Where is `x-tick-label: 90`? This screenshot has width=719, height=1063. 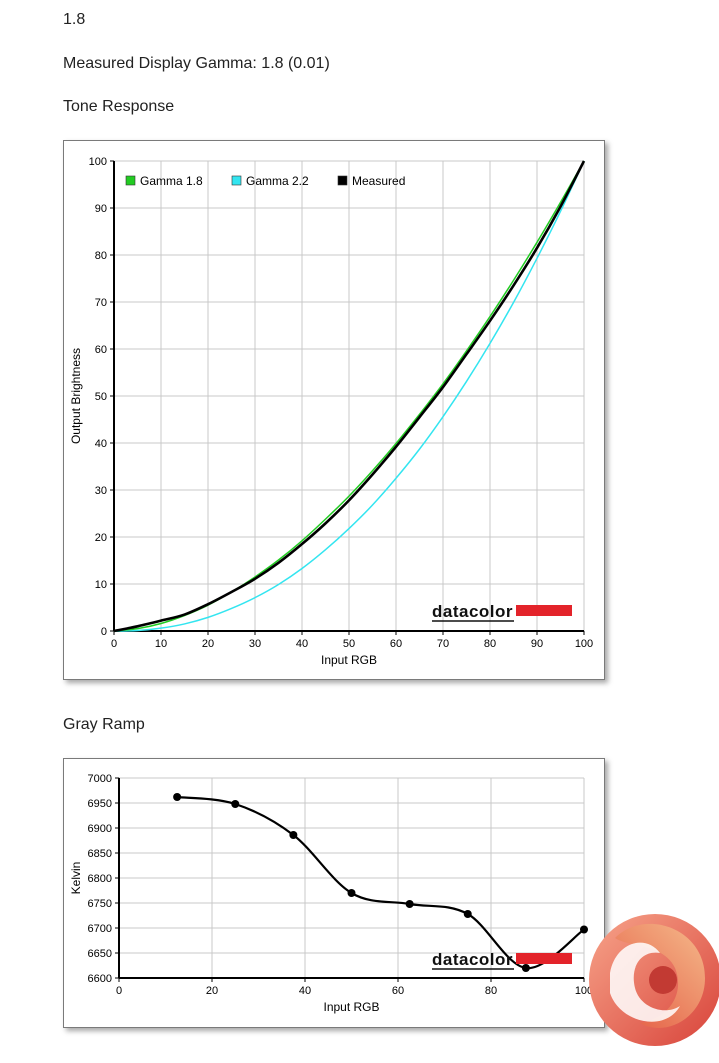
x-tick-label: 90 is located at coordinates (537, 644).